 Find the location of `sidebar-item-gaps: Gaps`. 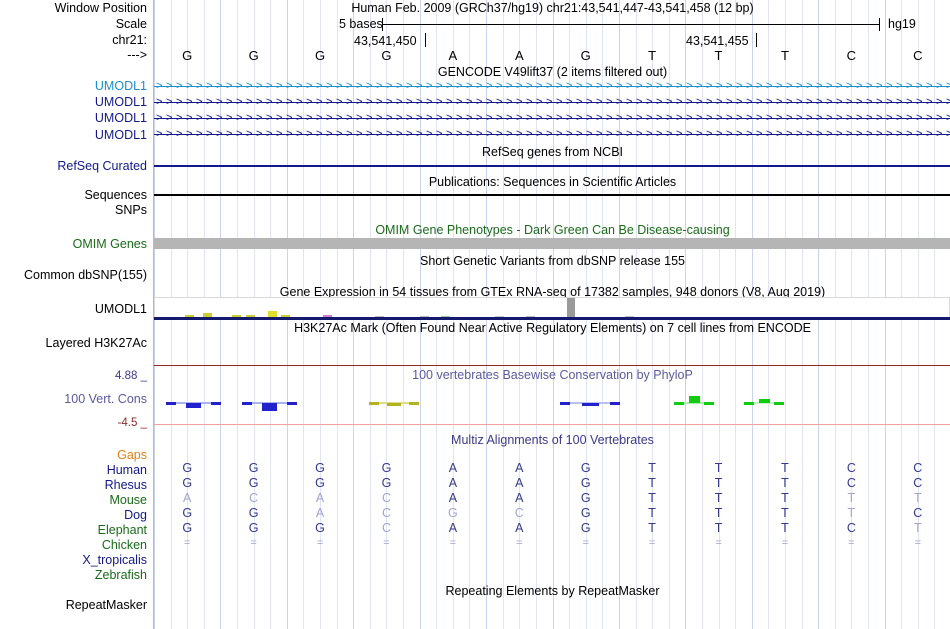

sidebar-item-gaps: Gaps is located at coordinates (132, 455).